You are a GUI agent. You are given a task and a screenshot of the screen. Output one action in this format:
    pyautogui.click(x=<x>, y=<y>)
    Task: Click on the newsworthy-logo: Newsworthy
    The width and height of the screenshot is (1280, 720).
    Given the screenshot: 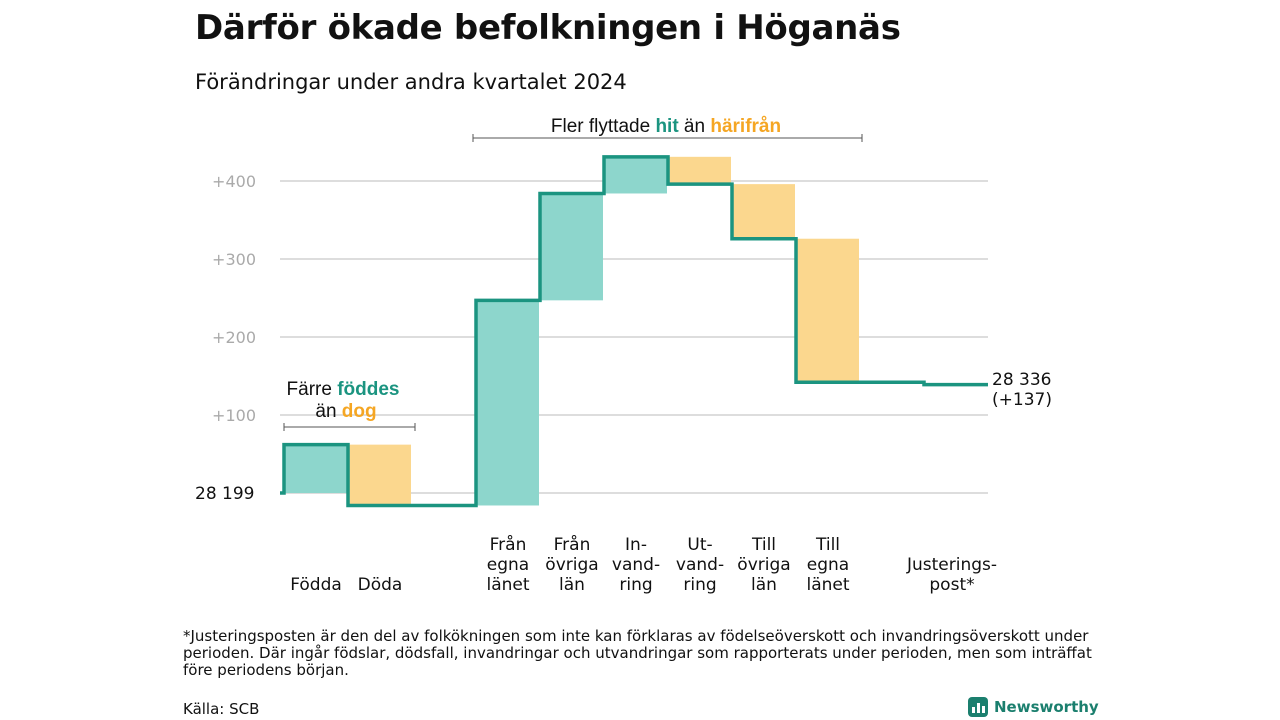 What is the action you would take?
    pyautogui.click(x=1033, y=707)
    